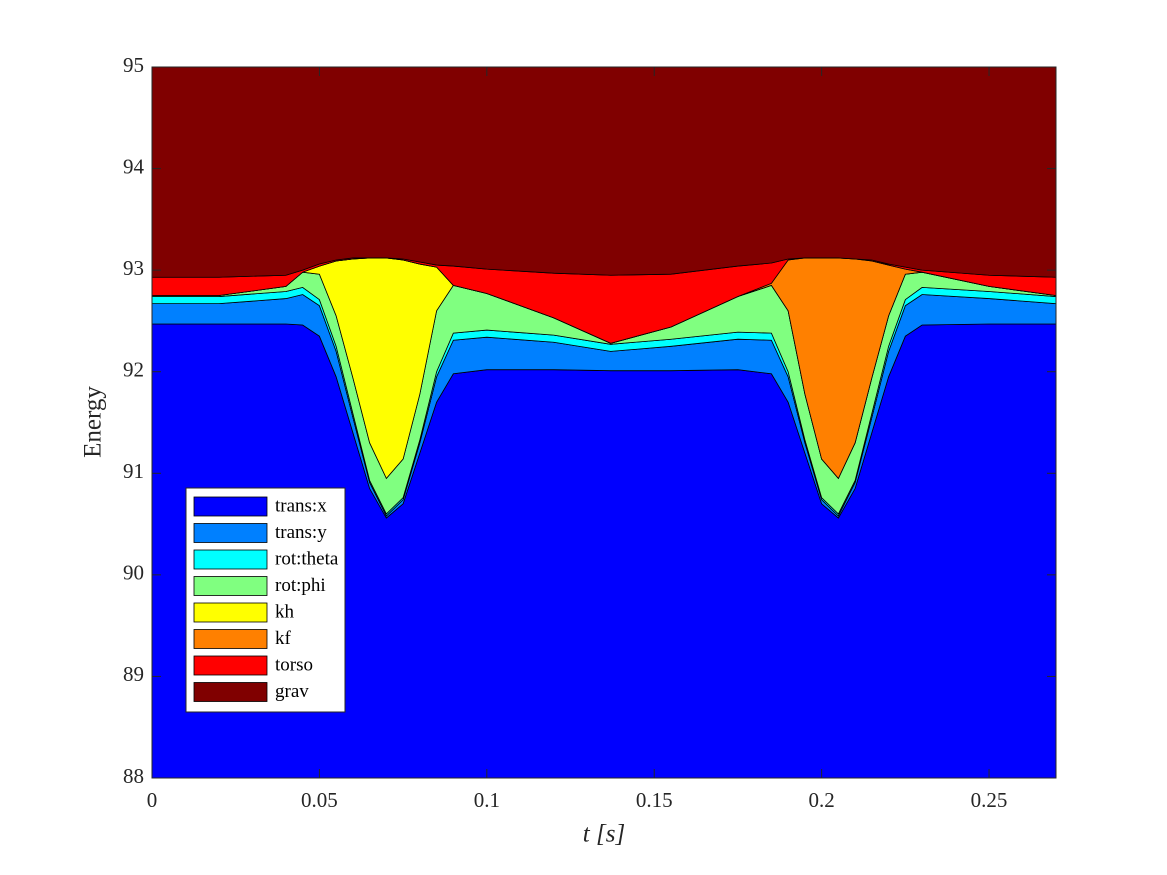 This screenshot has height=875, width=1167. Describe the element at coordinates (487, 800) in the screenshot. I see `x-tick-label: 0.1` at that location.